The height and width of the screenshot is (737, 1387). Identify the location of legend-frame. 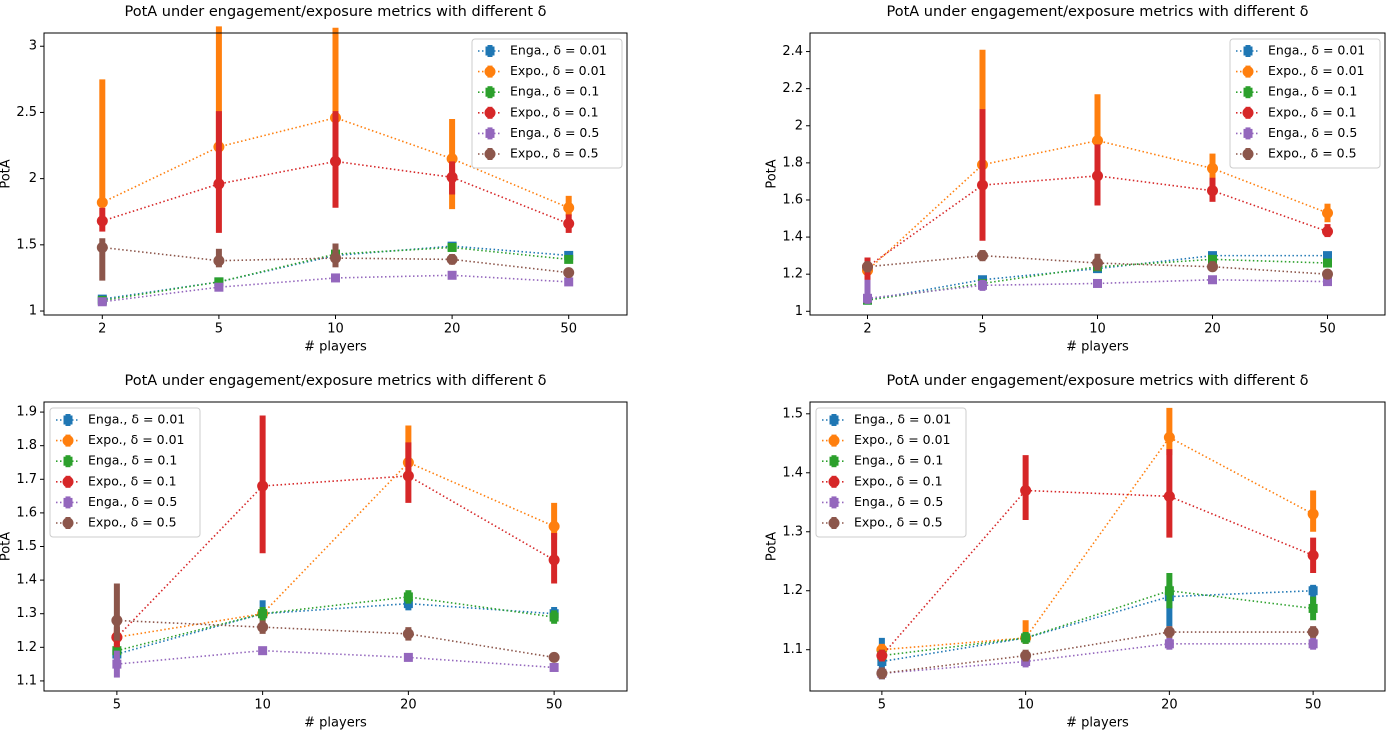
(125, 472).